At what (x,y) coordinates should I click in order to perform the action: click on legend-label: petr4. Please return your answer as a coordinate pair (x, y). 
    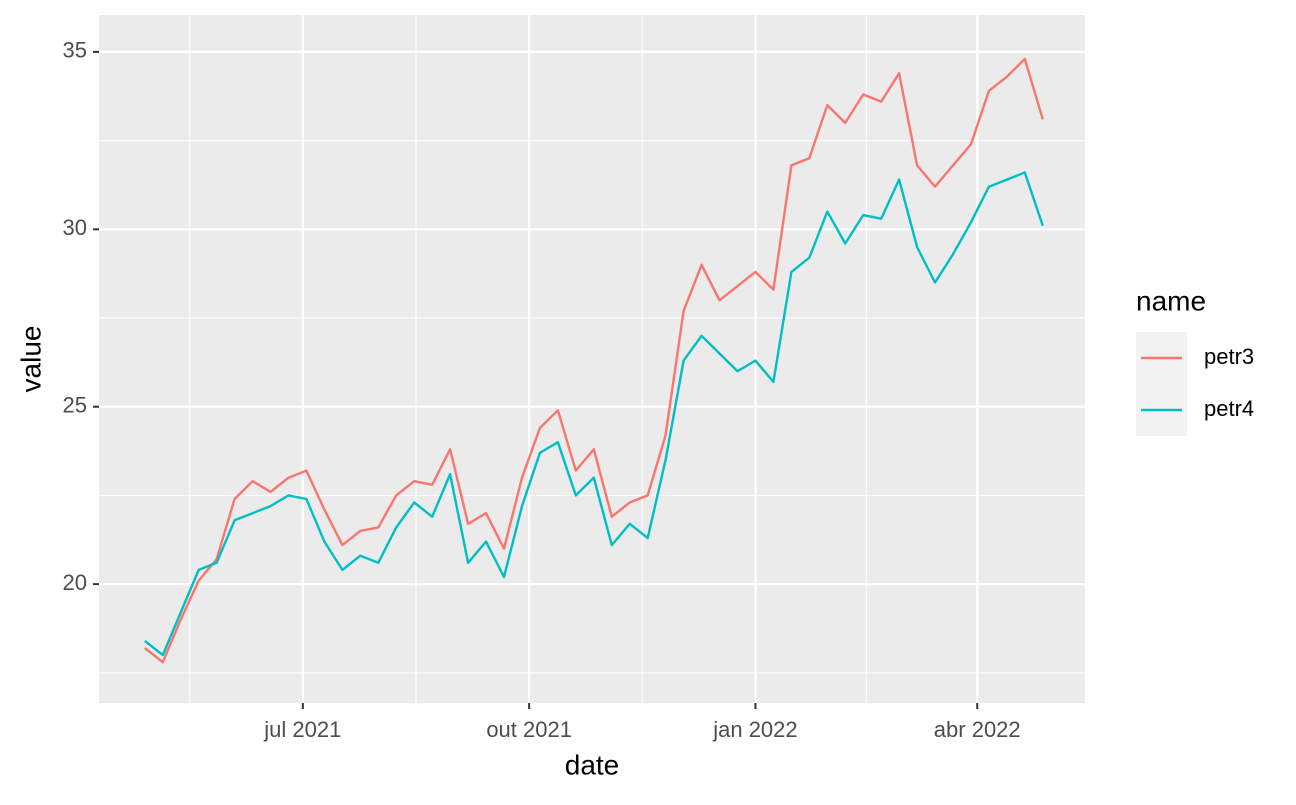
    Looking at the image, I should click on (1229, 408).